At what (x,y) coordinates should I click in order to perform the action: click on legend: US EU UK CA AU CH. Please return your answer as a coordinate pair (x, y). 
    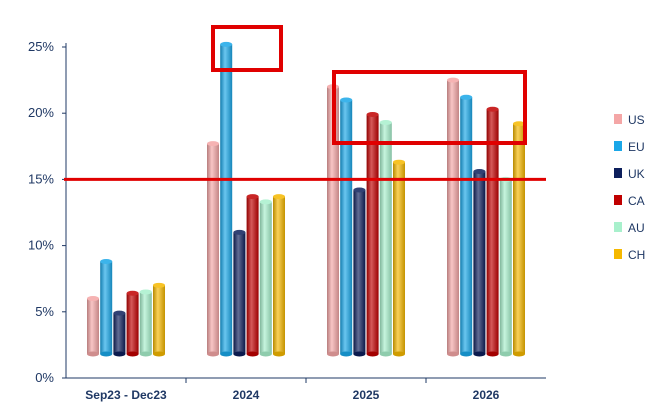
    Looking at the image, I should click on (629, 187).